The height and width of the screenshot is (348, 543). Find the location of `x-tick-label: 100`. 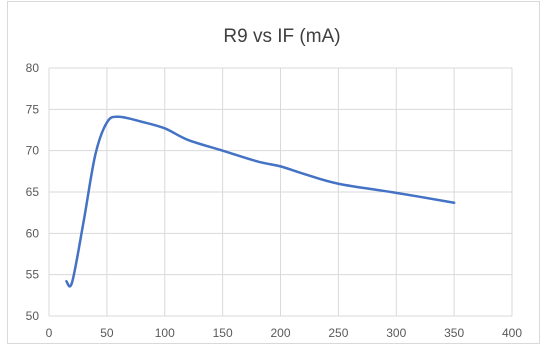

x-tick-label: 100 is located at coordinates (165, 333).